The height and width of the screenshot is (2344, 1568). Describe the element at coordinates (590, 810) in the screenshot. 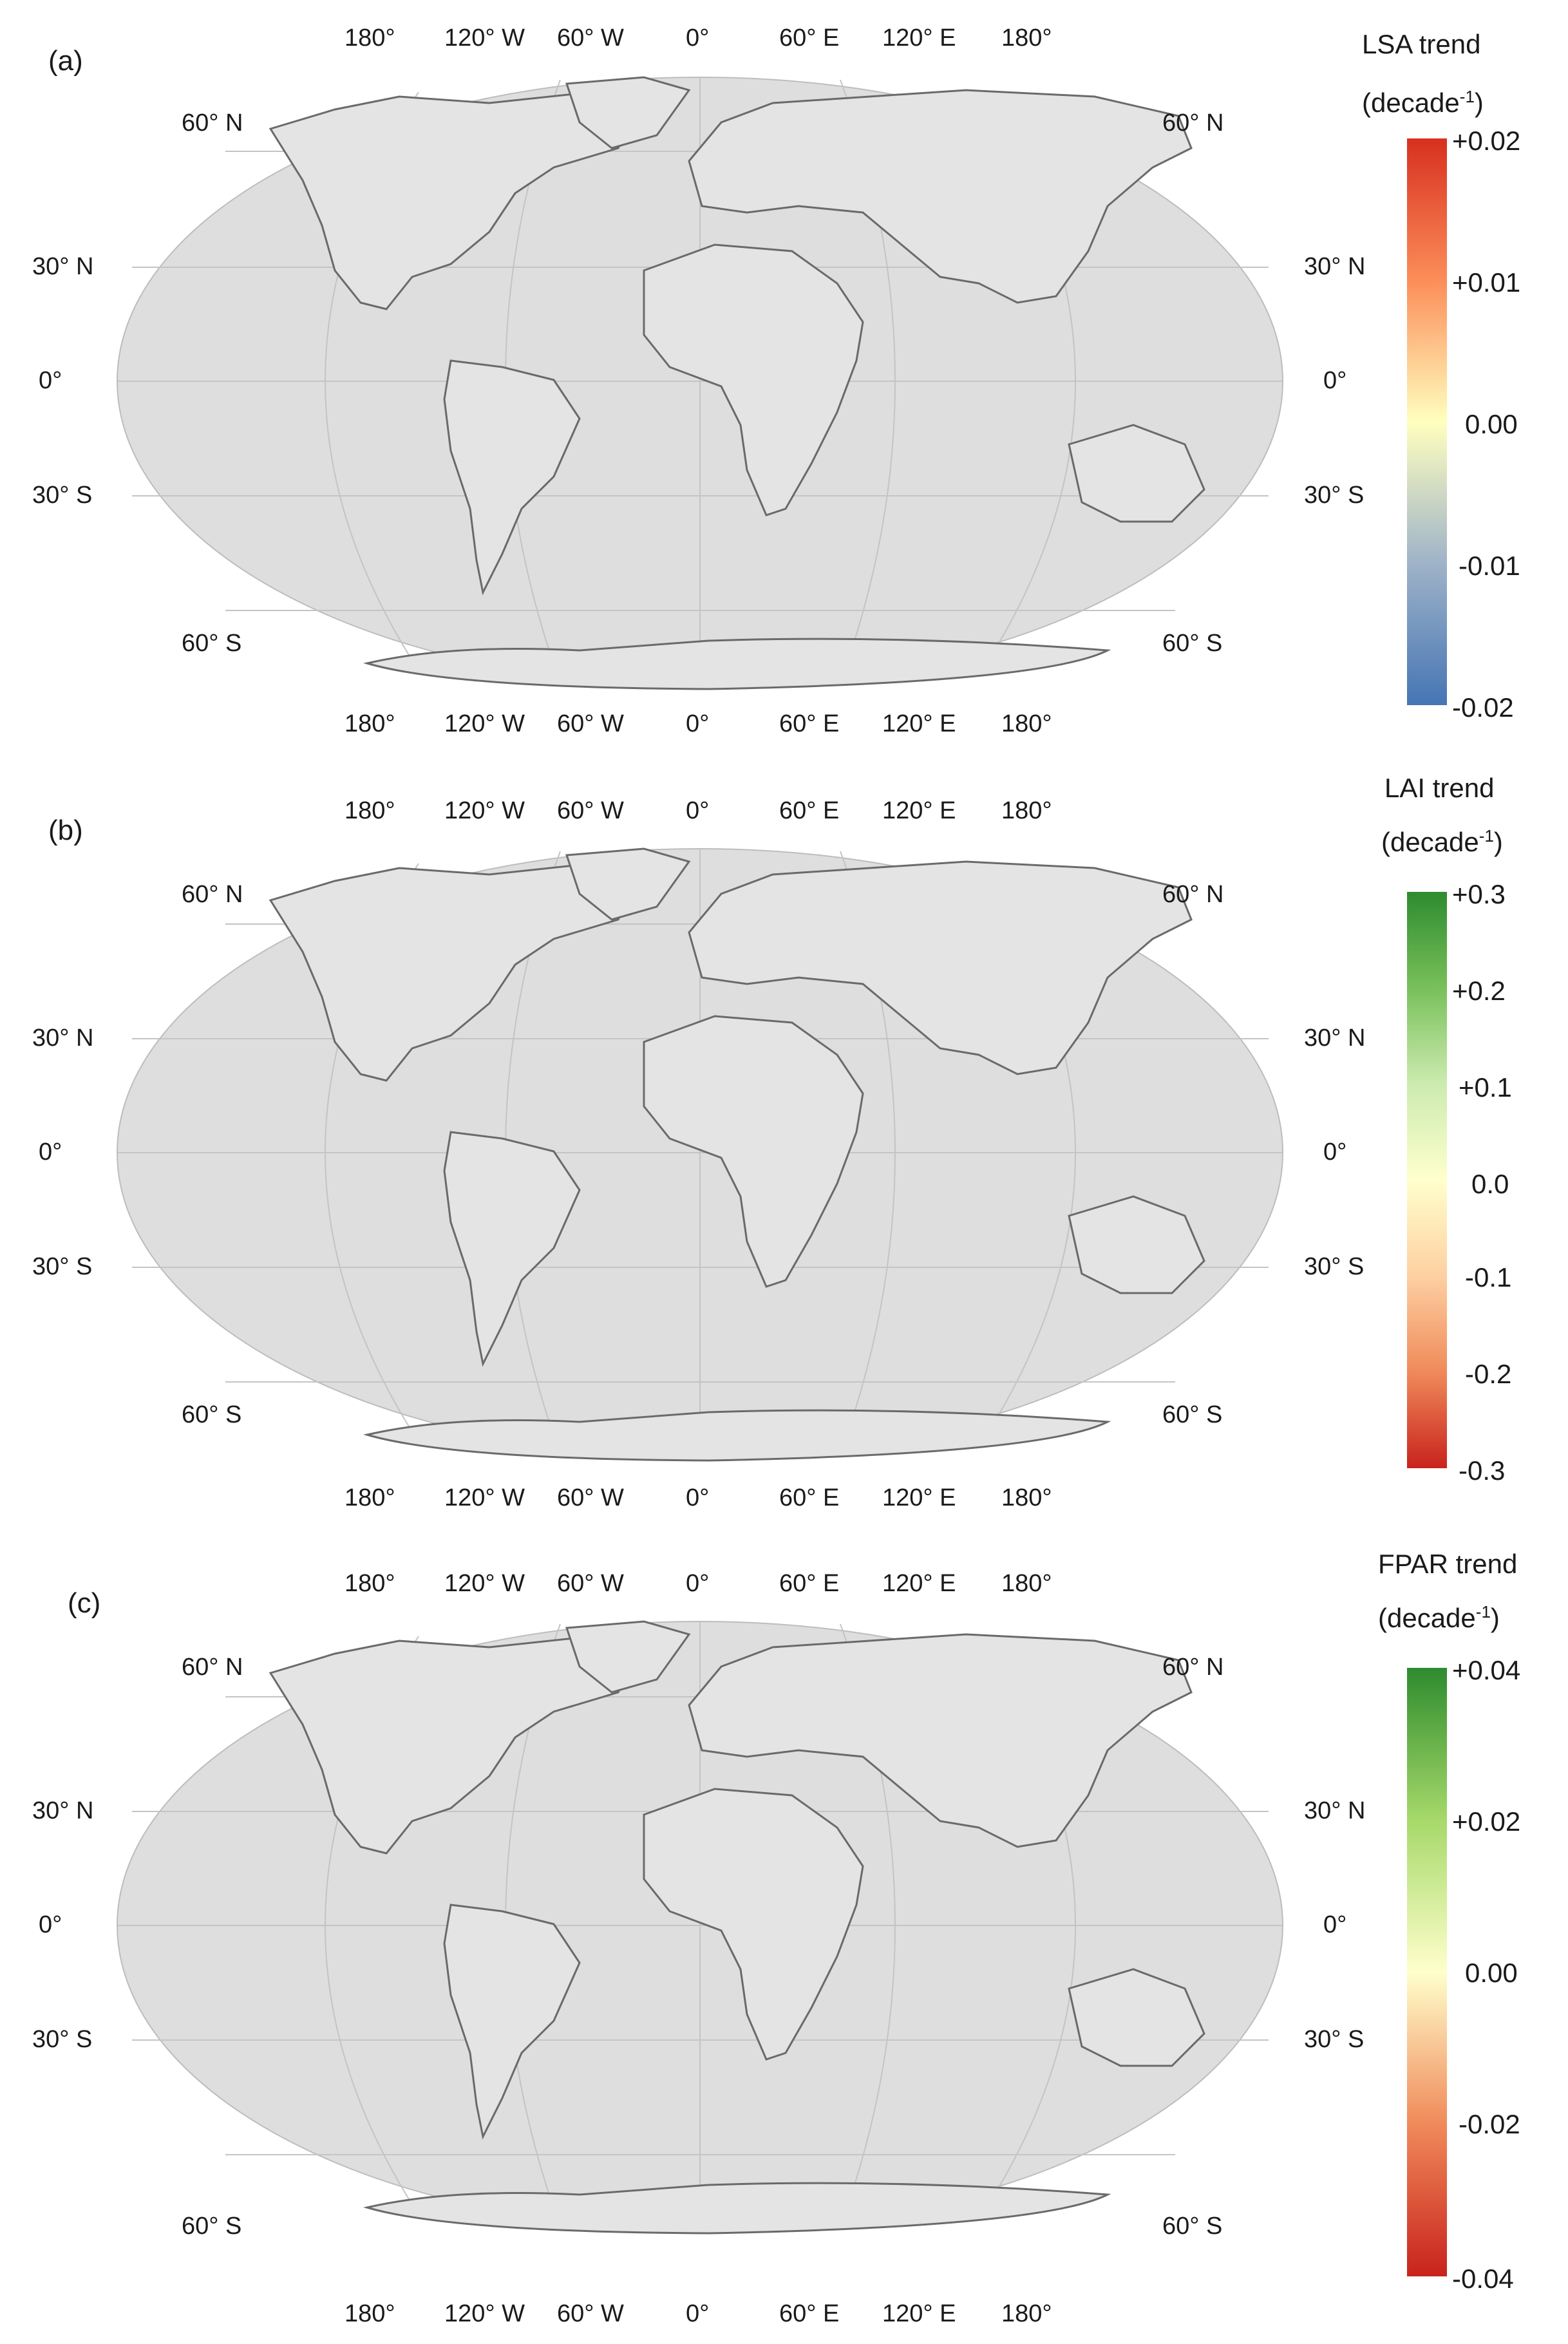

I see `lon-label-top: 60° W` at that location.